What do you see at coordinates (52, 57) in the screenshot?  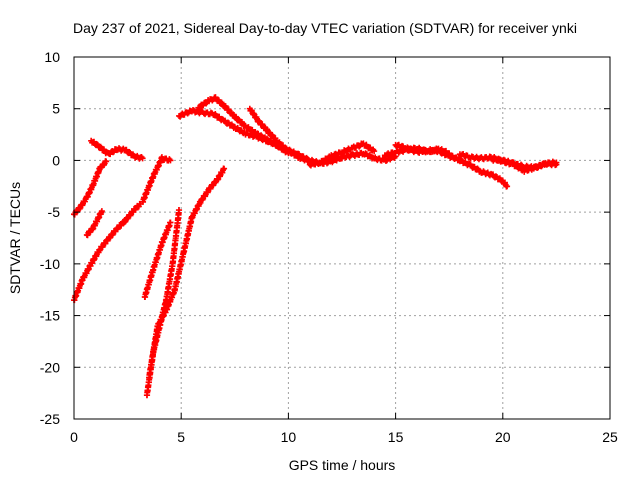 I see `y-tick-label: 10` at bounding box center [52, 57].